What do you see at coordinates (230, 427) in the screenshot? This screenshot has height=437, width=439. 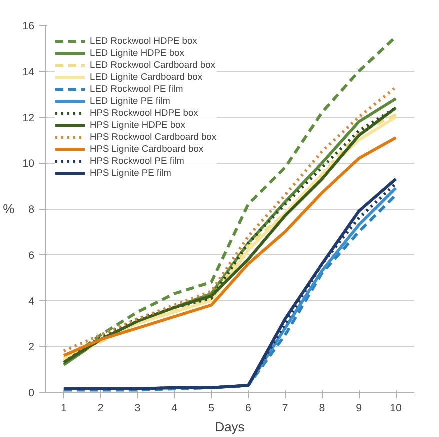 I see `x-axis-title: Days` at bounding box center [230, 427].